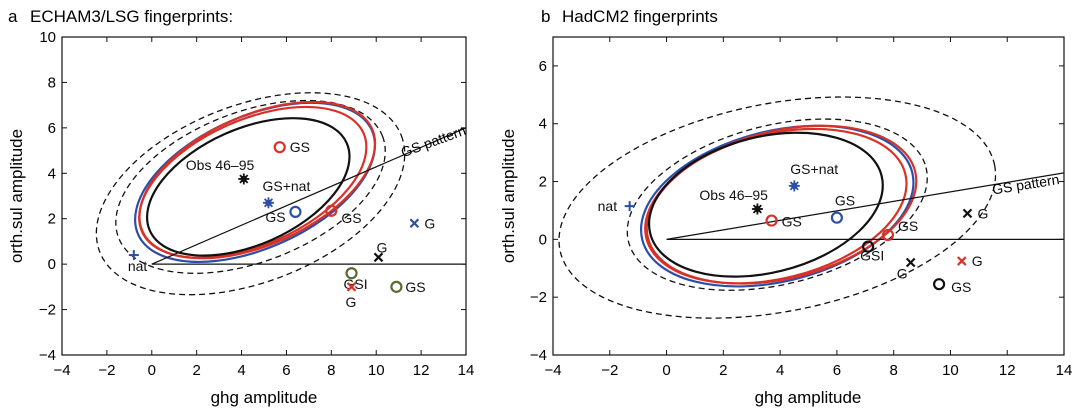  Describe the element at coordinates (814, 169) in the screenshot. I see `panel-b-point-label: GS+nat` at that location.